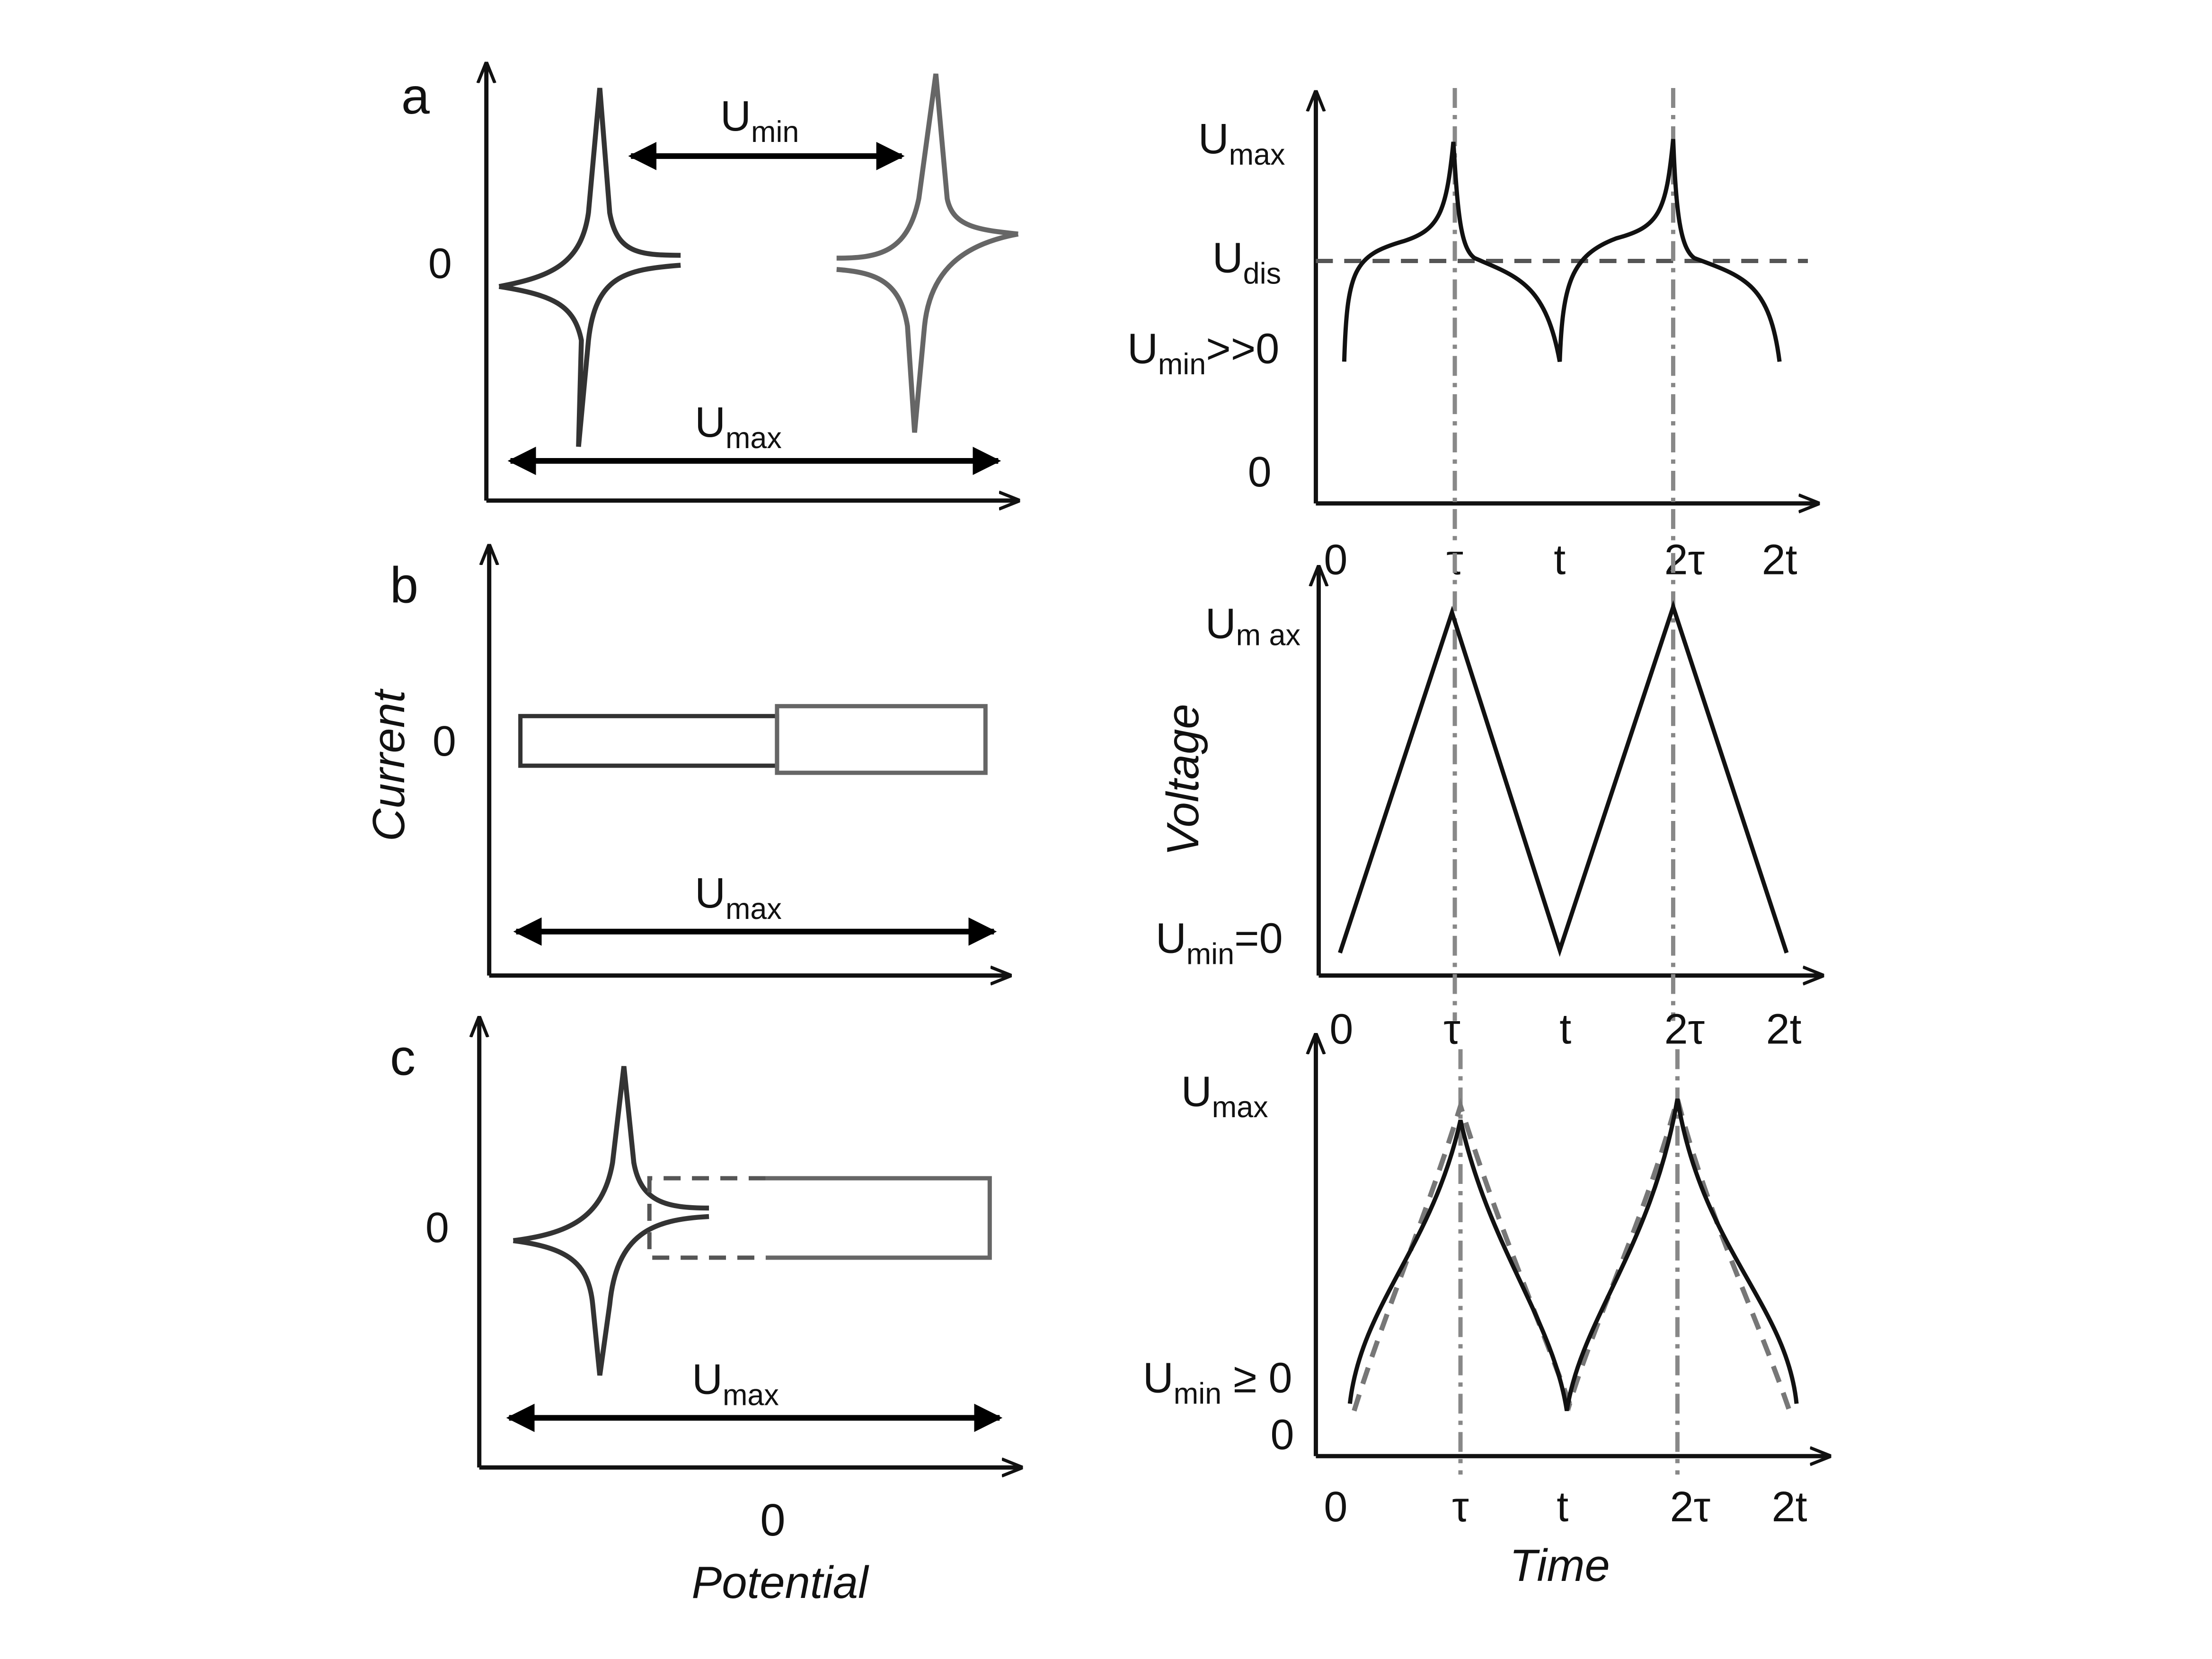 The height and width of the screenshot is (1659, 2212). What do you see at coordinates (1256, 1378) in the screenshot?
I see `u-suffix: ≥ 0` at bounding box center [1256, 1378].